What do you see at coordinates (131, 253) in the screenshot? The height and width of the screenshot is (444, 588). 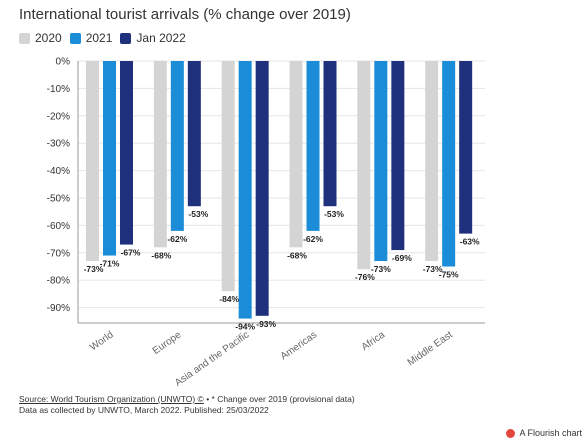 I see `data-label: -67%` at bounding box center [131, 253].